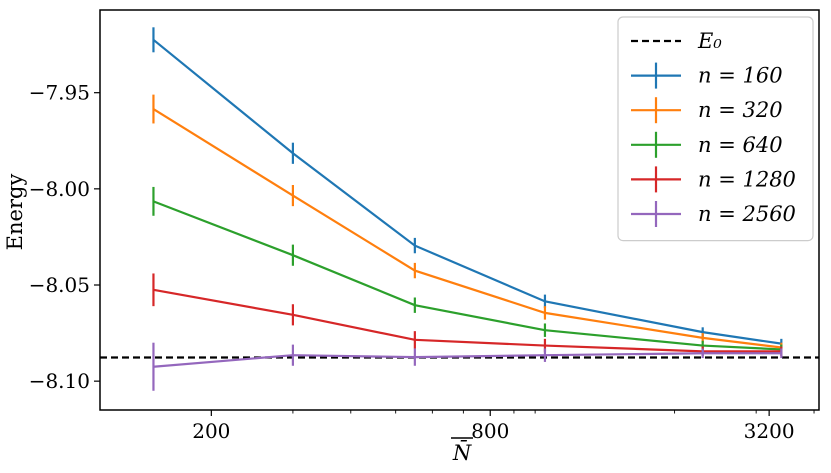  Describe the element at coordinates (747, 179) in the screenshot. I see `legend-label-4: n = 1280` at that location.